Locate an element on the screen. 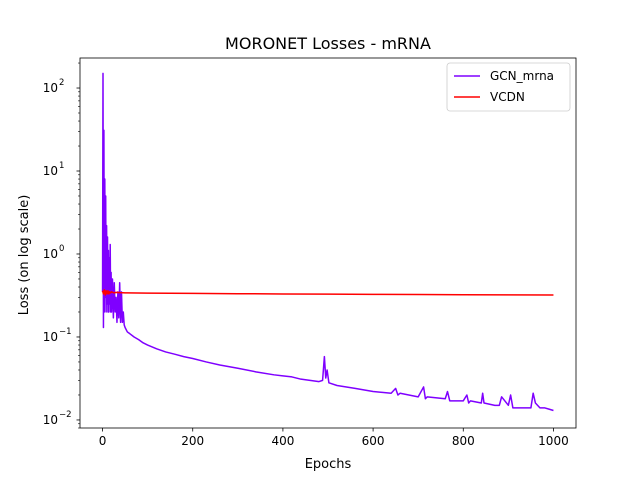 The height and width of the screenshot is (485, 640). legend: GCN_mrna VCDN is located at coordinates (508, 87).